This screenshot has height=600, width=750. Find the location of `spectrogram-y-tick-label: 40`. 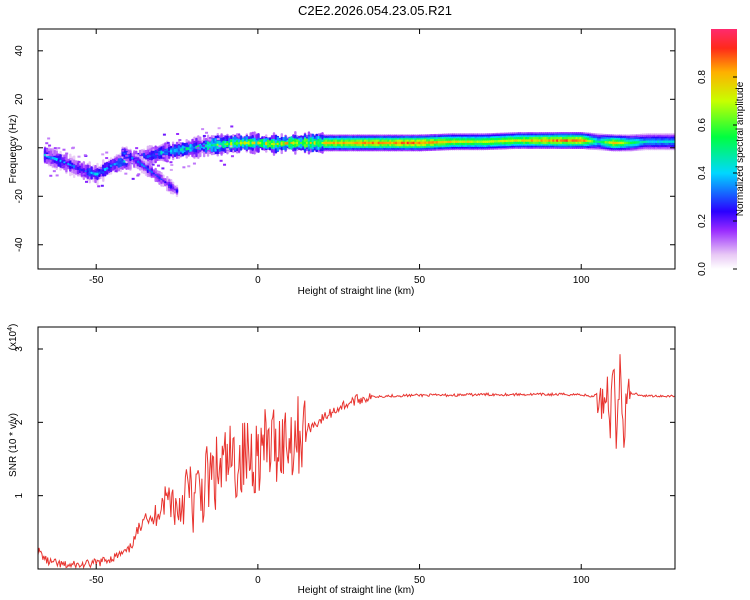

spectrogram-y-tick-label: 40 is located at coordinates (19, 51).